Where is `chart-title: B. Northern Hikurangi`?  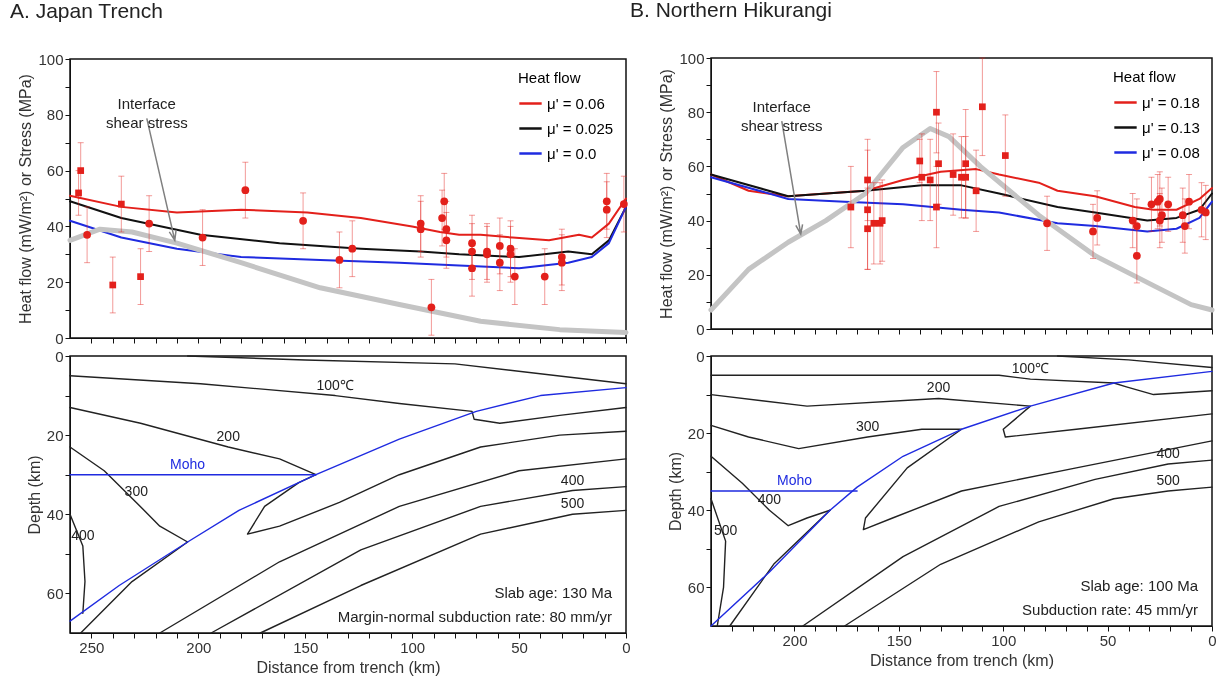
chart-title: B. Northern Hikurangi is located at coordinates (731, 10).